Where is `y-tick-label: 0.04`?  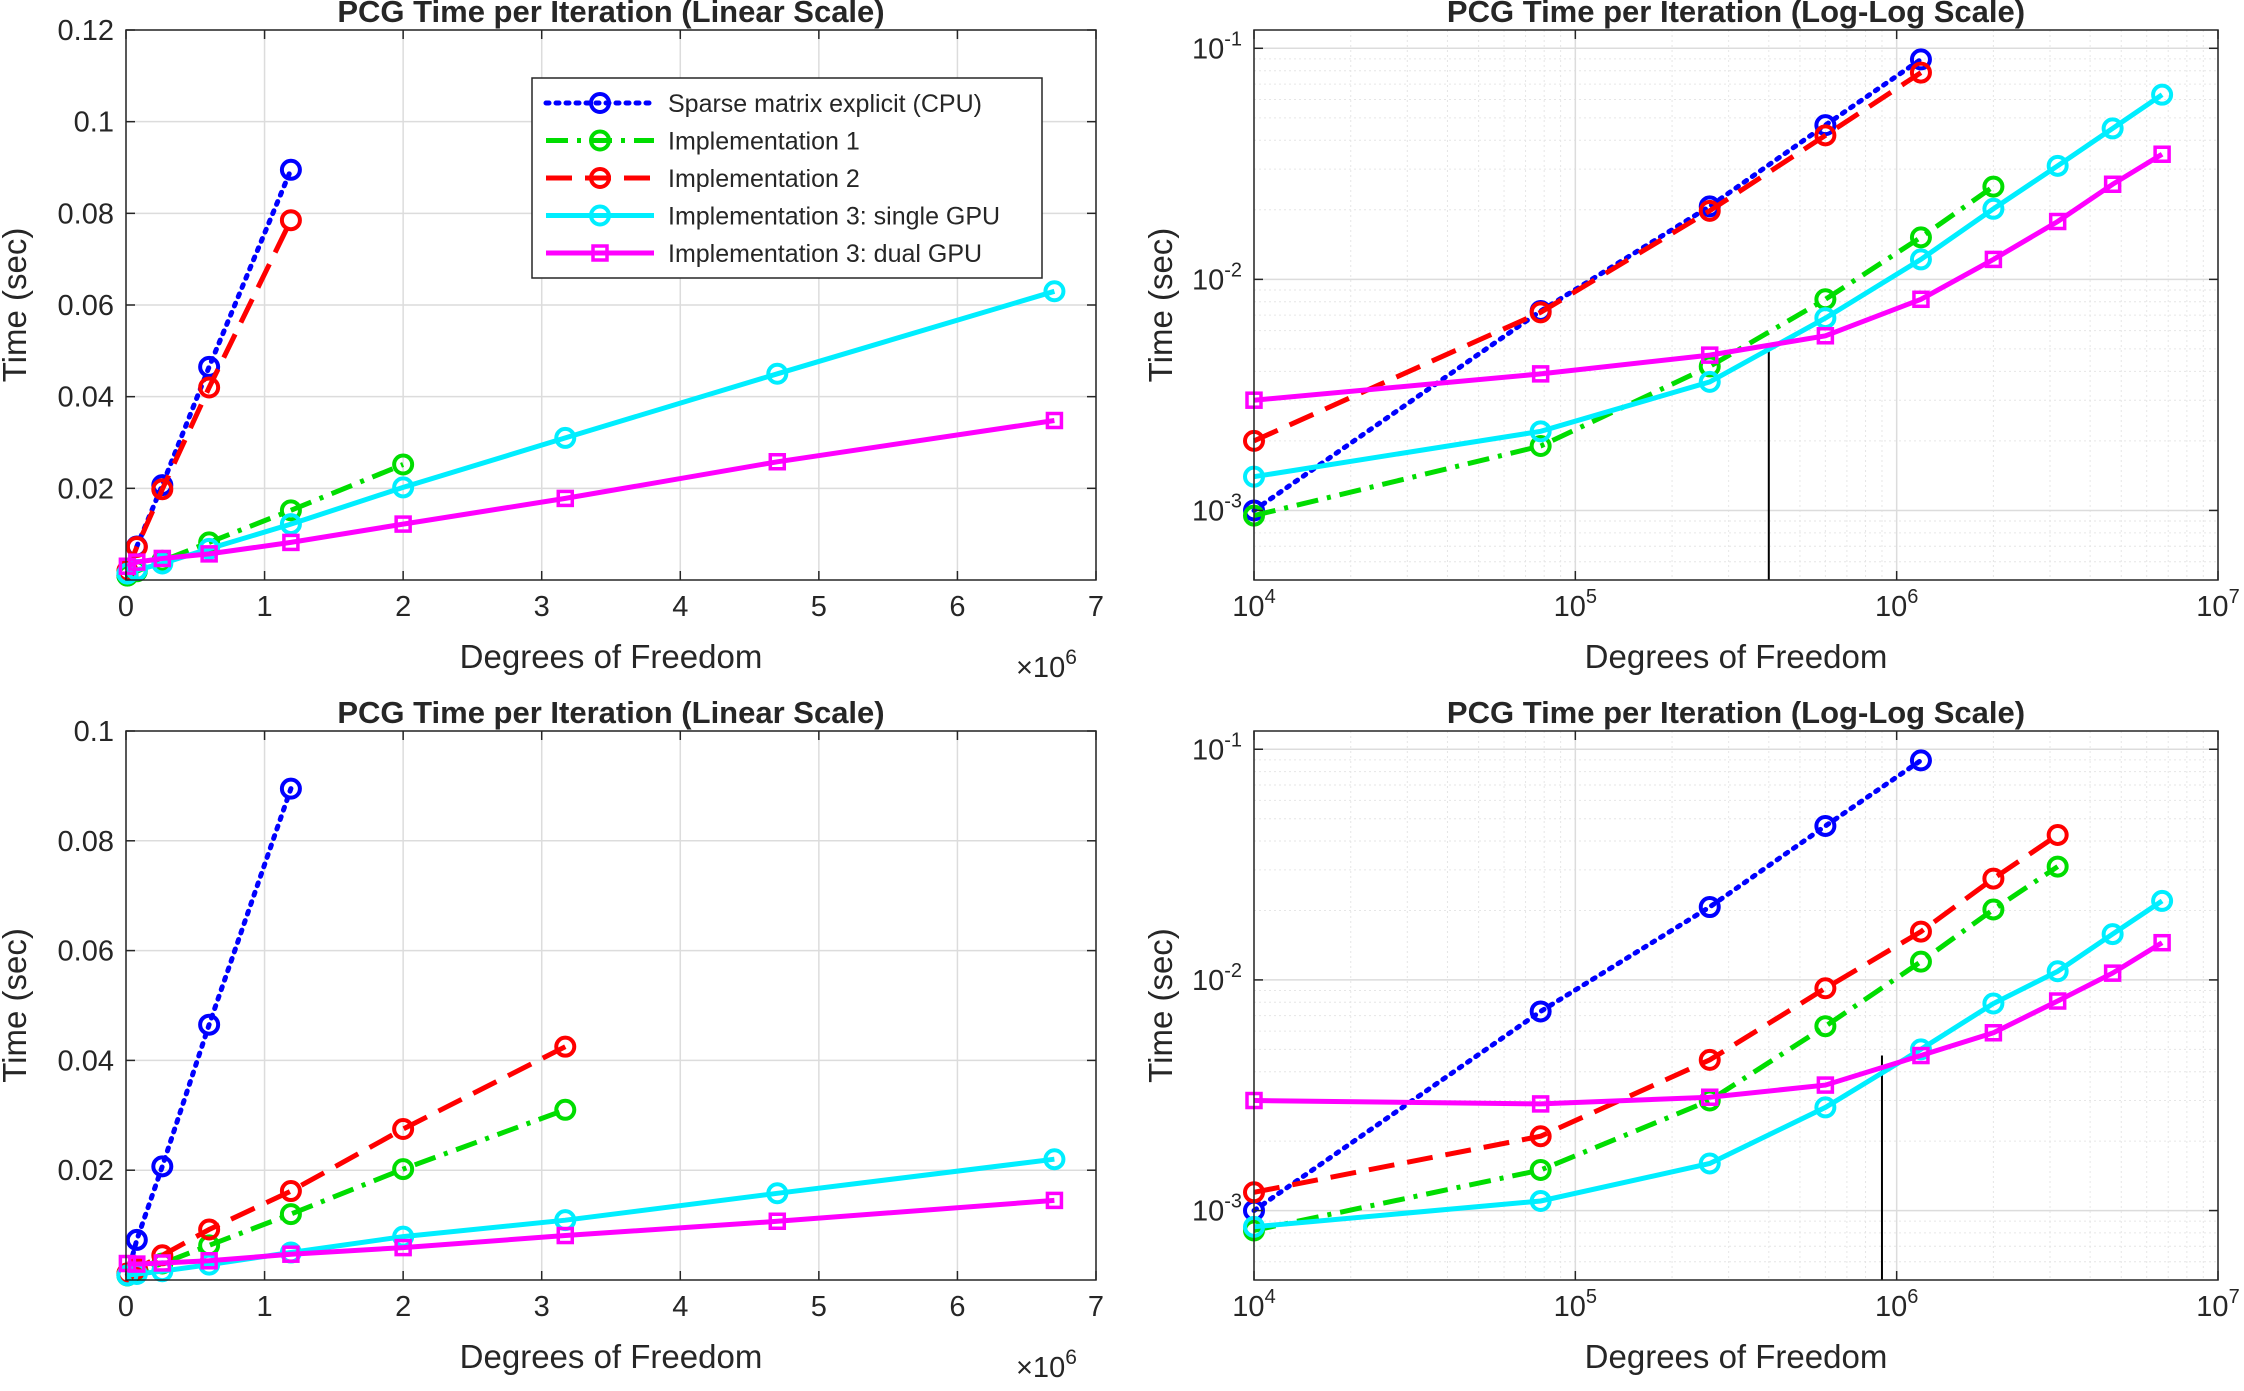
y-tick-label: 0.04 is located at coordinates (86, 398).